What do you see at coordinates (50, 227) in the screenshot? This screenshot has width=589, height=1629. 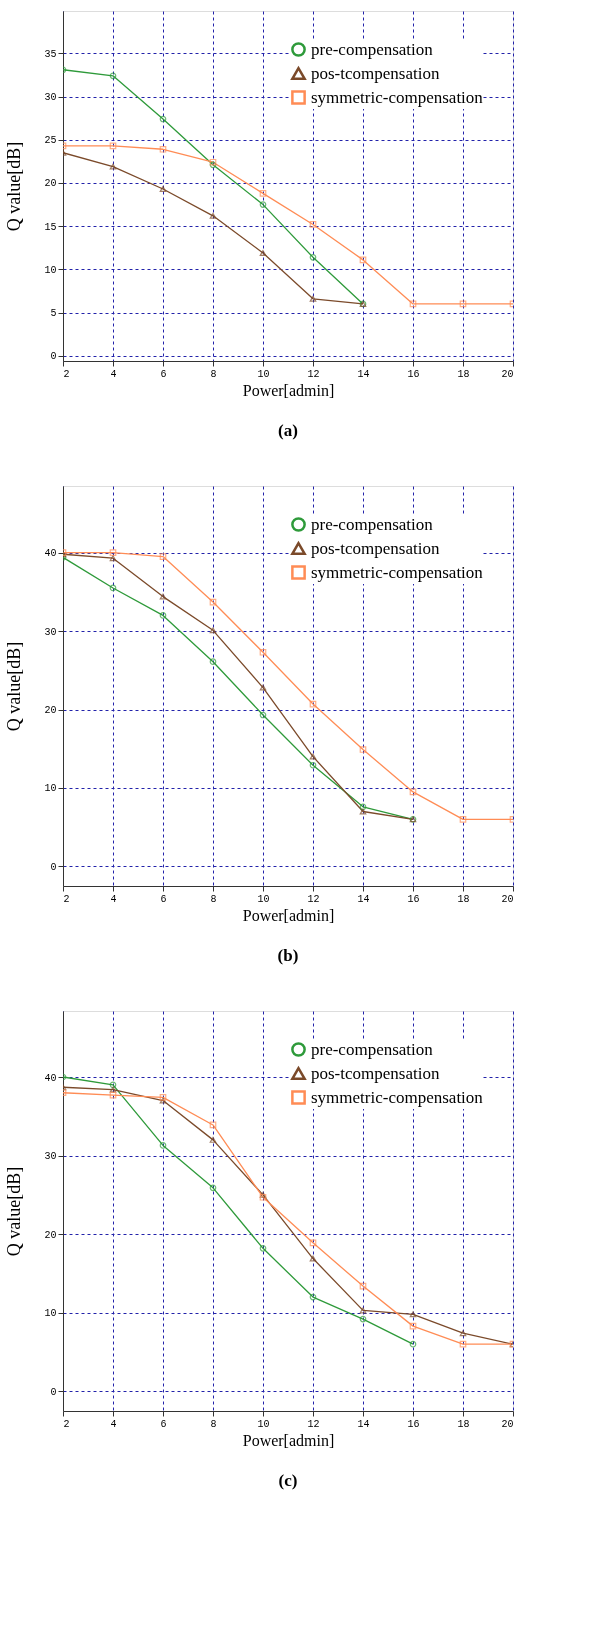 I see `y-tick-label: 15` at bounding box center [50, 227].